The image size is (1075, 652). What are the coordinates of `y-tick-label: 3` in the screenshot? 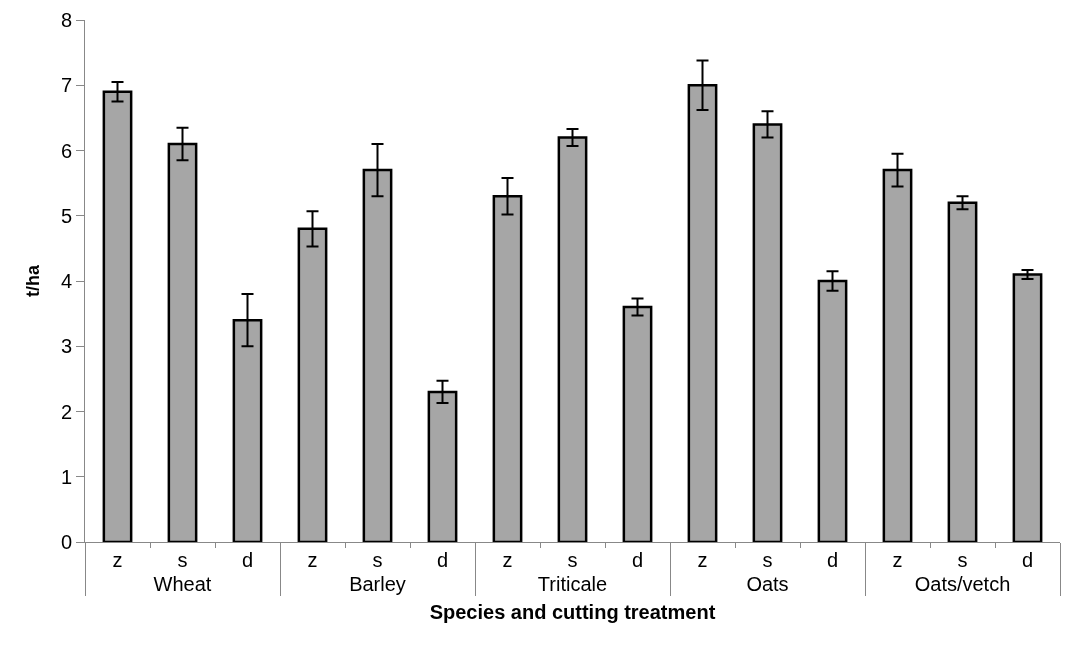 It's located at (66, 346).